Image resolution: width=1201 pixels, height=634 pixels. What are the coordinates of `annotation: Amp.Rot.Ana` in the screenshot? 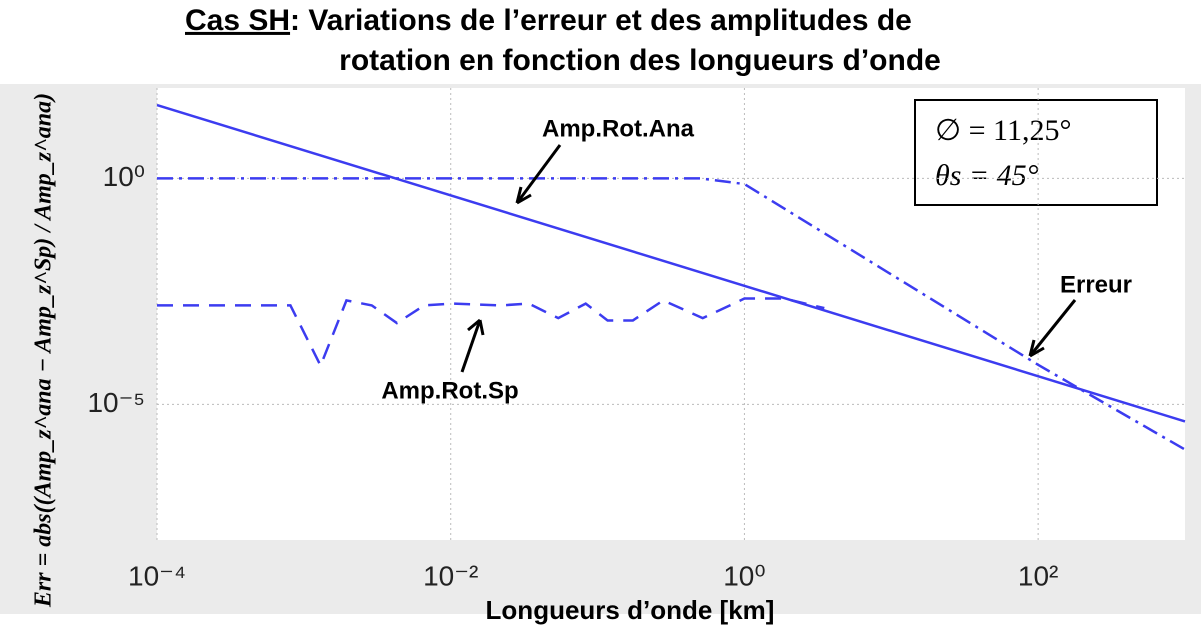 It's located at (618, 128).